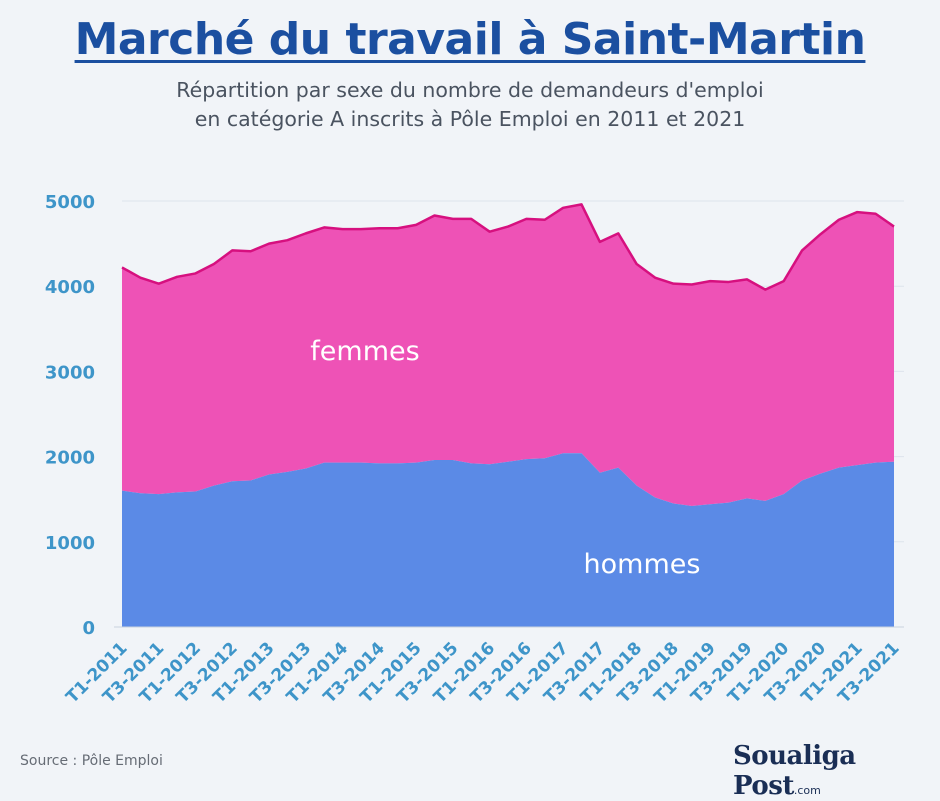  Describe the element at coordinates (807, 790) in the screenshot. I see `brand-suffix: .com` at that location.